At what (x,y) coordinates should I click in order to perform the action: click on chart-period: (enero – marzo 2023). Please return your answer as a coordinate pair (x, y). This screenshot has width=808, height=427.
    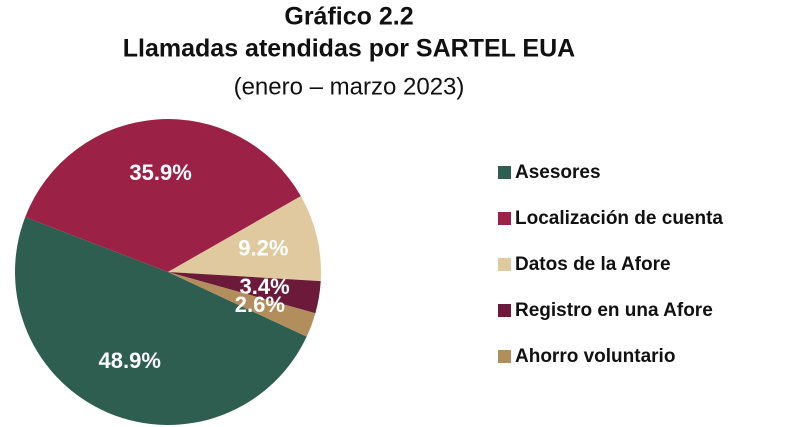
    Looking at the image, I should click on (349, 86).